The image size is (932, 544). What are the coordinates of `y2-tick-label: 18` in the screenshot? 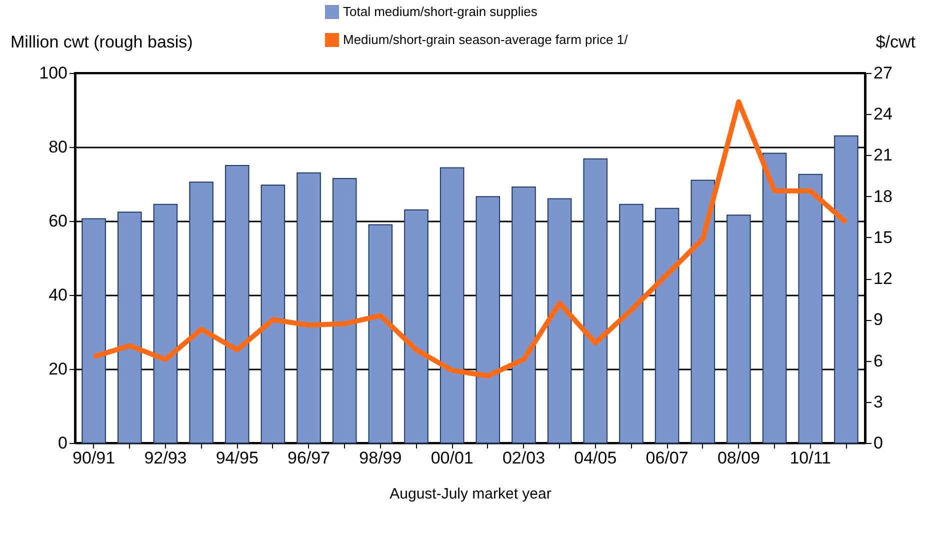 It's located at (883, 196).